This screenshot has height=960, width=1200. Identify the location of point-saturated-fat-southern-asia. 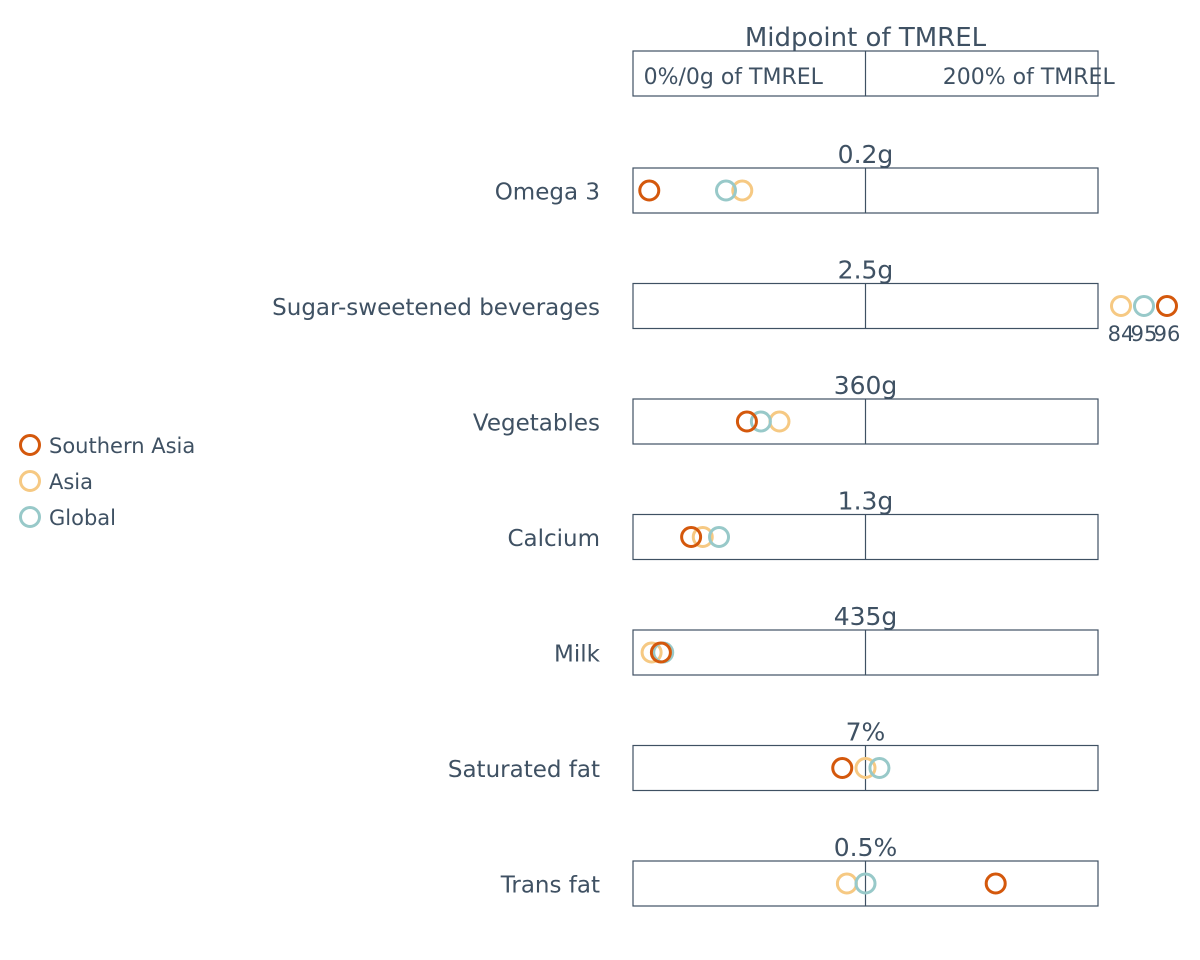
(842, 768).